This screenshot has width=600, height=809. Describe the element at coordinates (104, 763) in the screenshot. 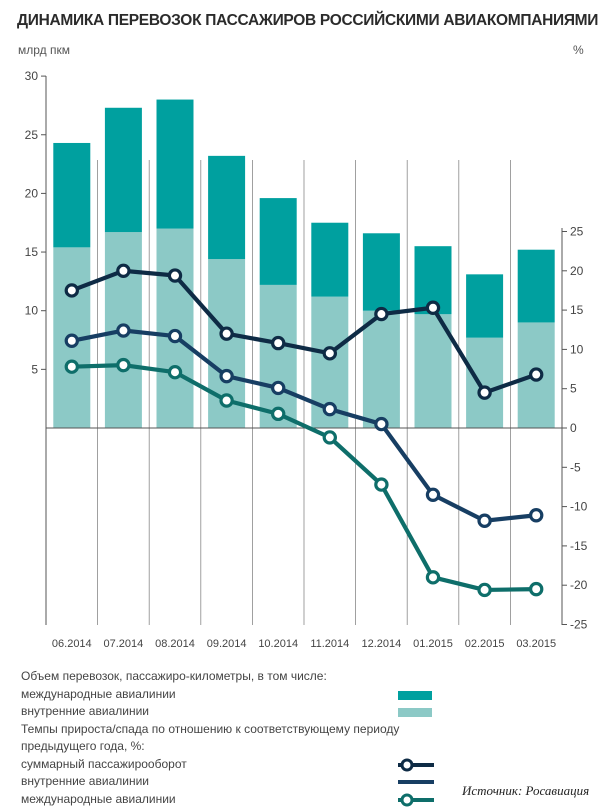

I see `legend-label: суммарный пассажирооборот` at that location.